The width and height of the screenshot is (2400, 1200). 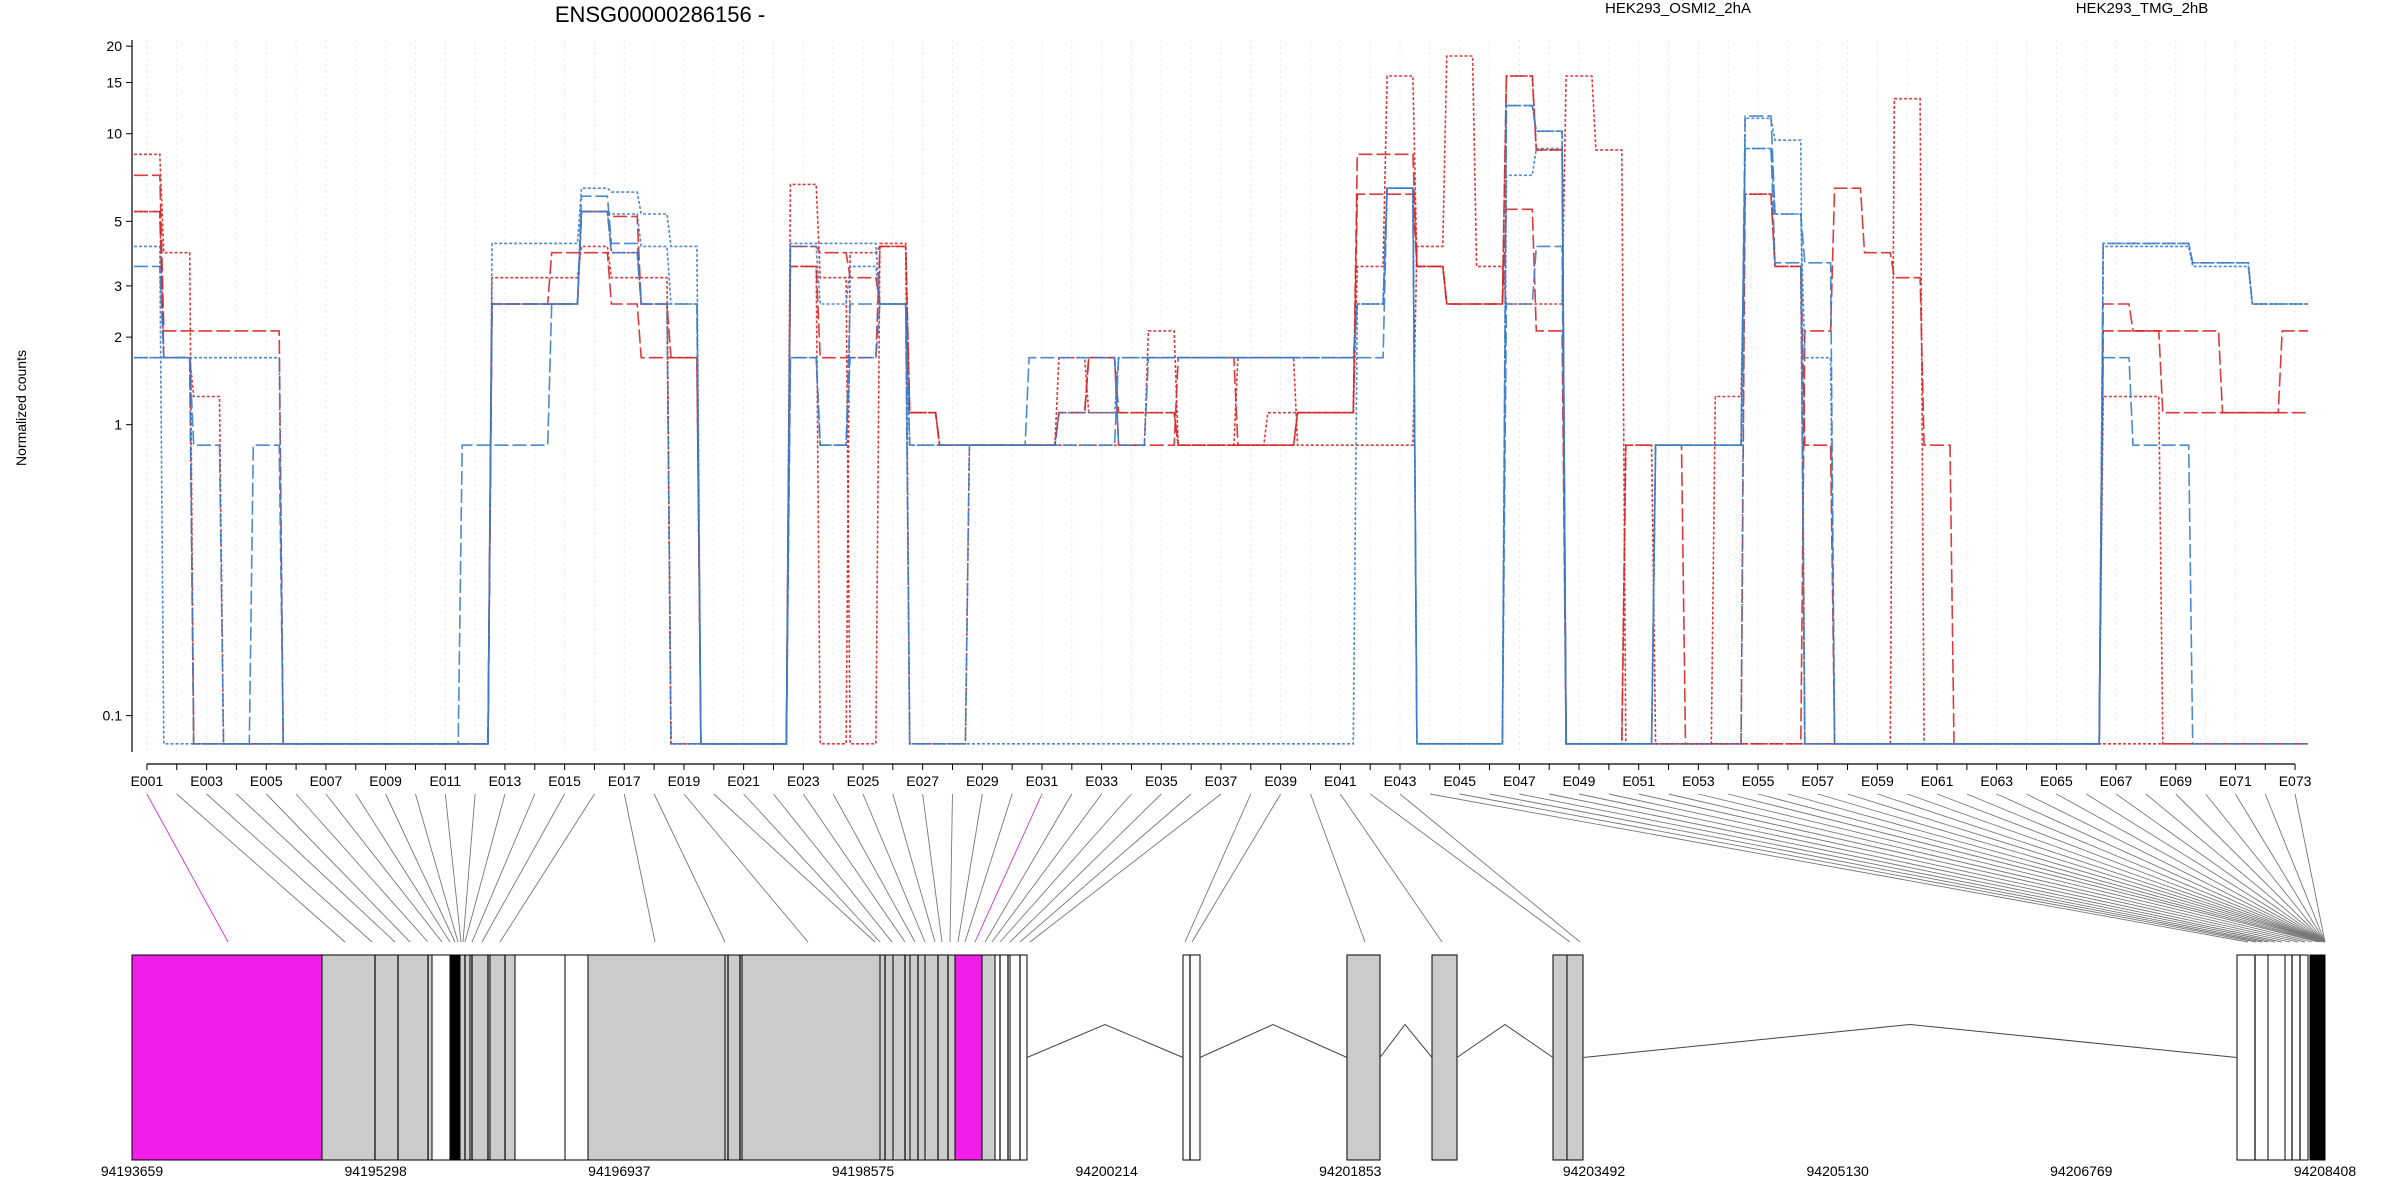 What do you see at coordinates (1042, 781) in the screenshot?
I see `x-tick-label: E031` at bounding box center [1042, 781].